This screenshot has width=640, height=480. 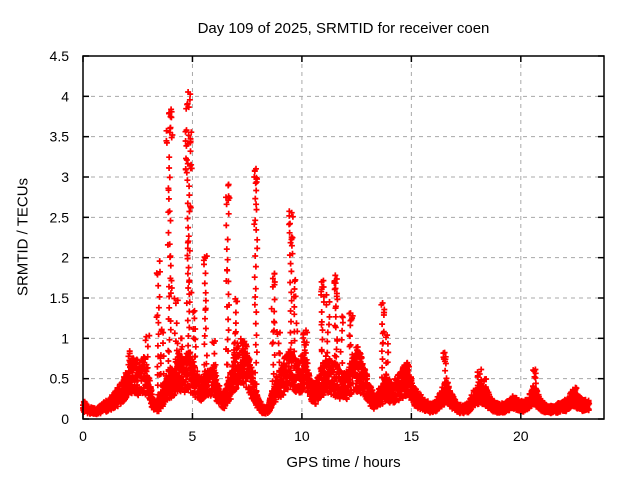 What do you see at coordinates (65, 419) in the screenshot?
I see `y-tick-label: 0` at bounding box center [65, 419].